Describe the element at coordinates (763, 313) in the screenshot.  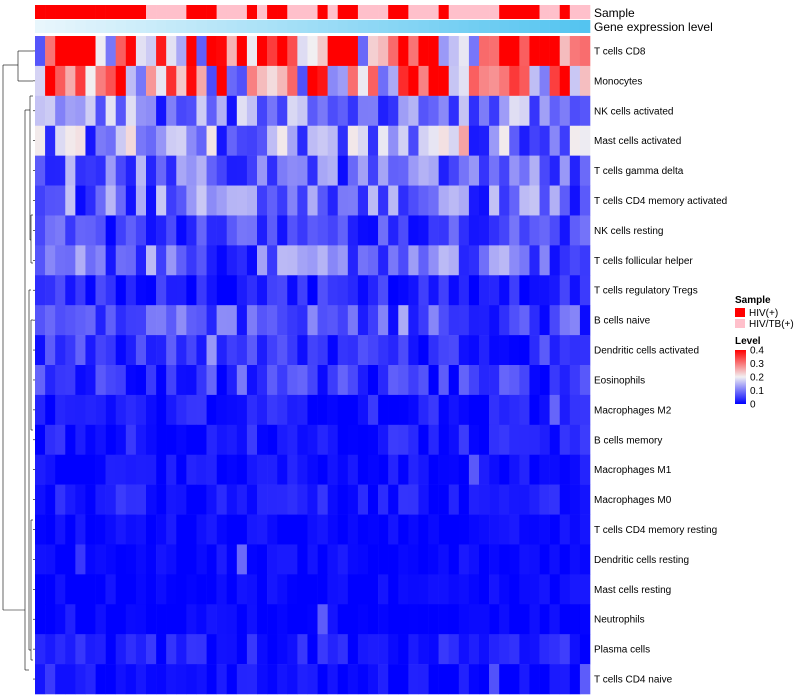
I see `legend-entry-hiv: HIV(+)` at that location.